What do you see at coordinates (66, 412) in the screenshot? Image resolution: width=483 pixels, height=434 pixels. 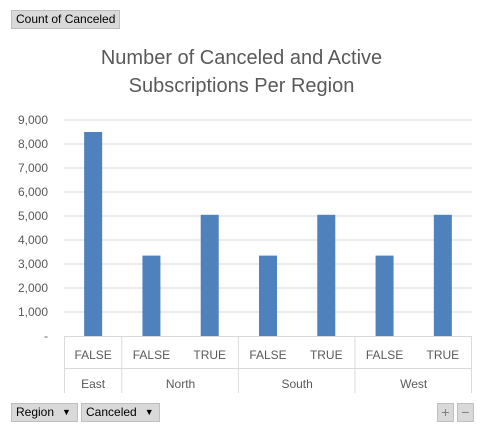 I see `region-dropdown-icon: ▼` at bounding box center [66, 412].